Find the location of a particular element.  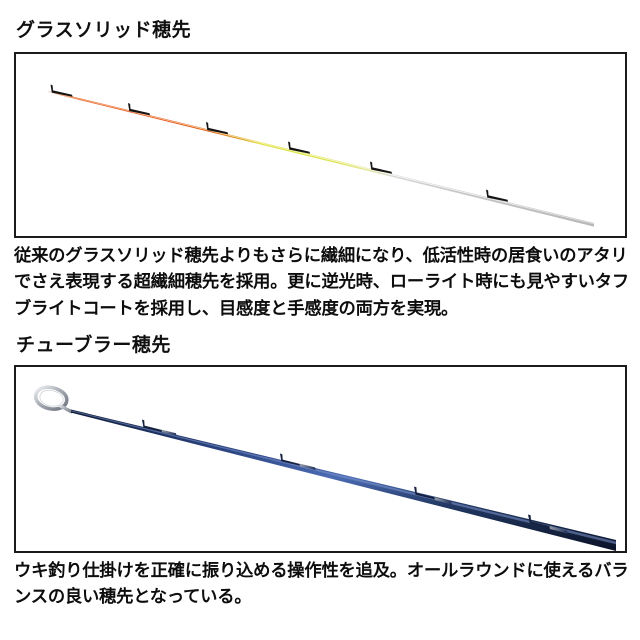

section-heading-glass-solid: グラスソリッド穂先 is located at coordinates (104, 30).